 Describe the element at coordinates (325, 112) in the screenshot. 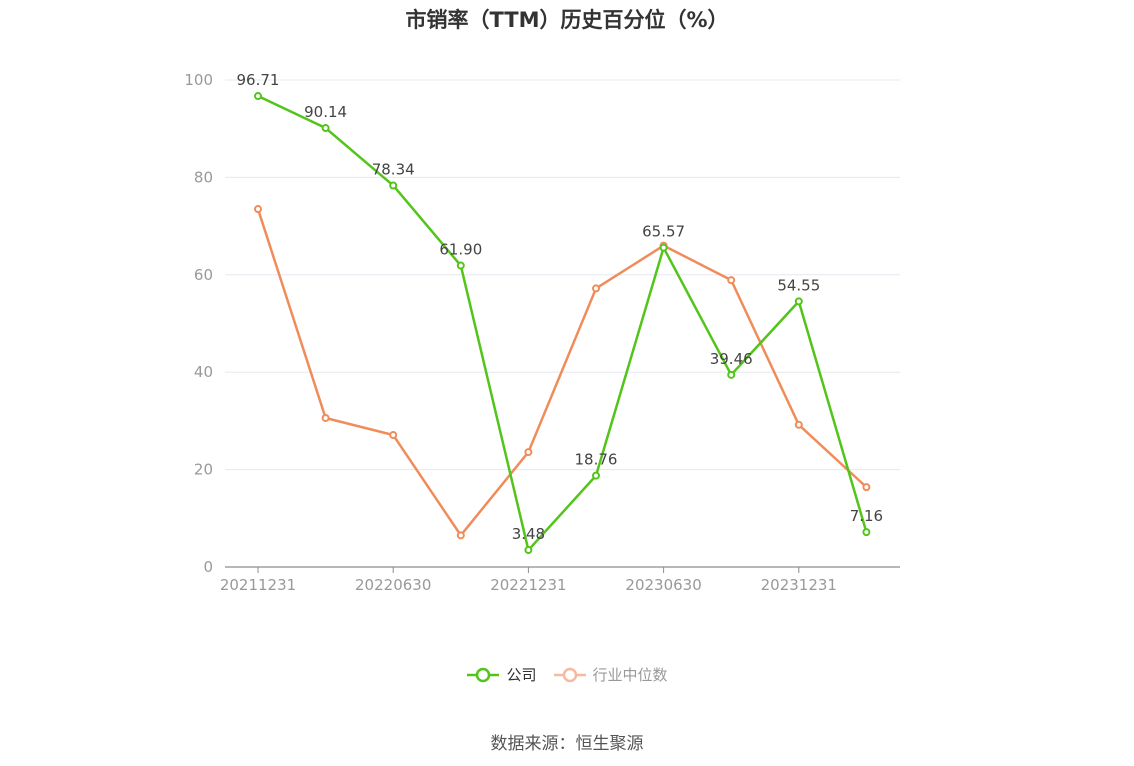

I see `data-label: 90.14` at that location.